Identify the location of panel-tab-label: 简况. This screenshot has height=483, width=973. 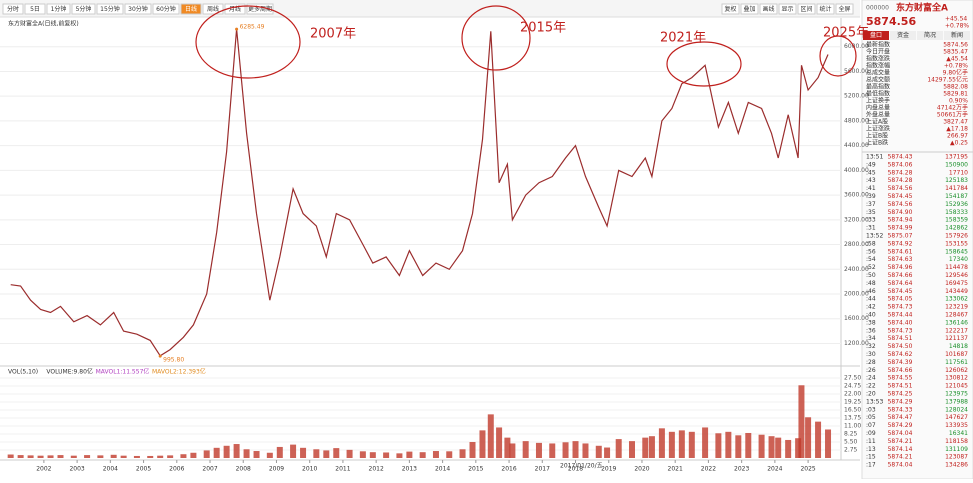
(930, 35).